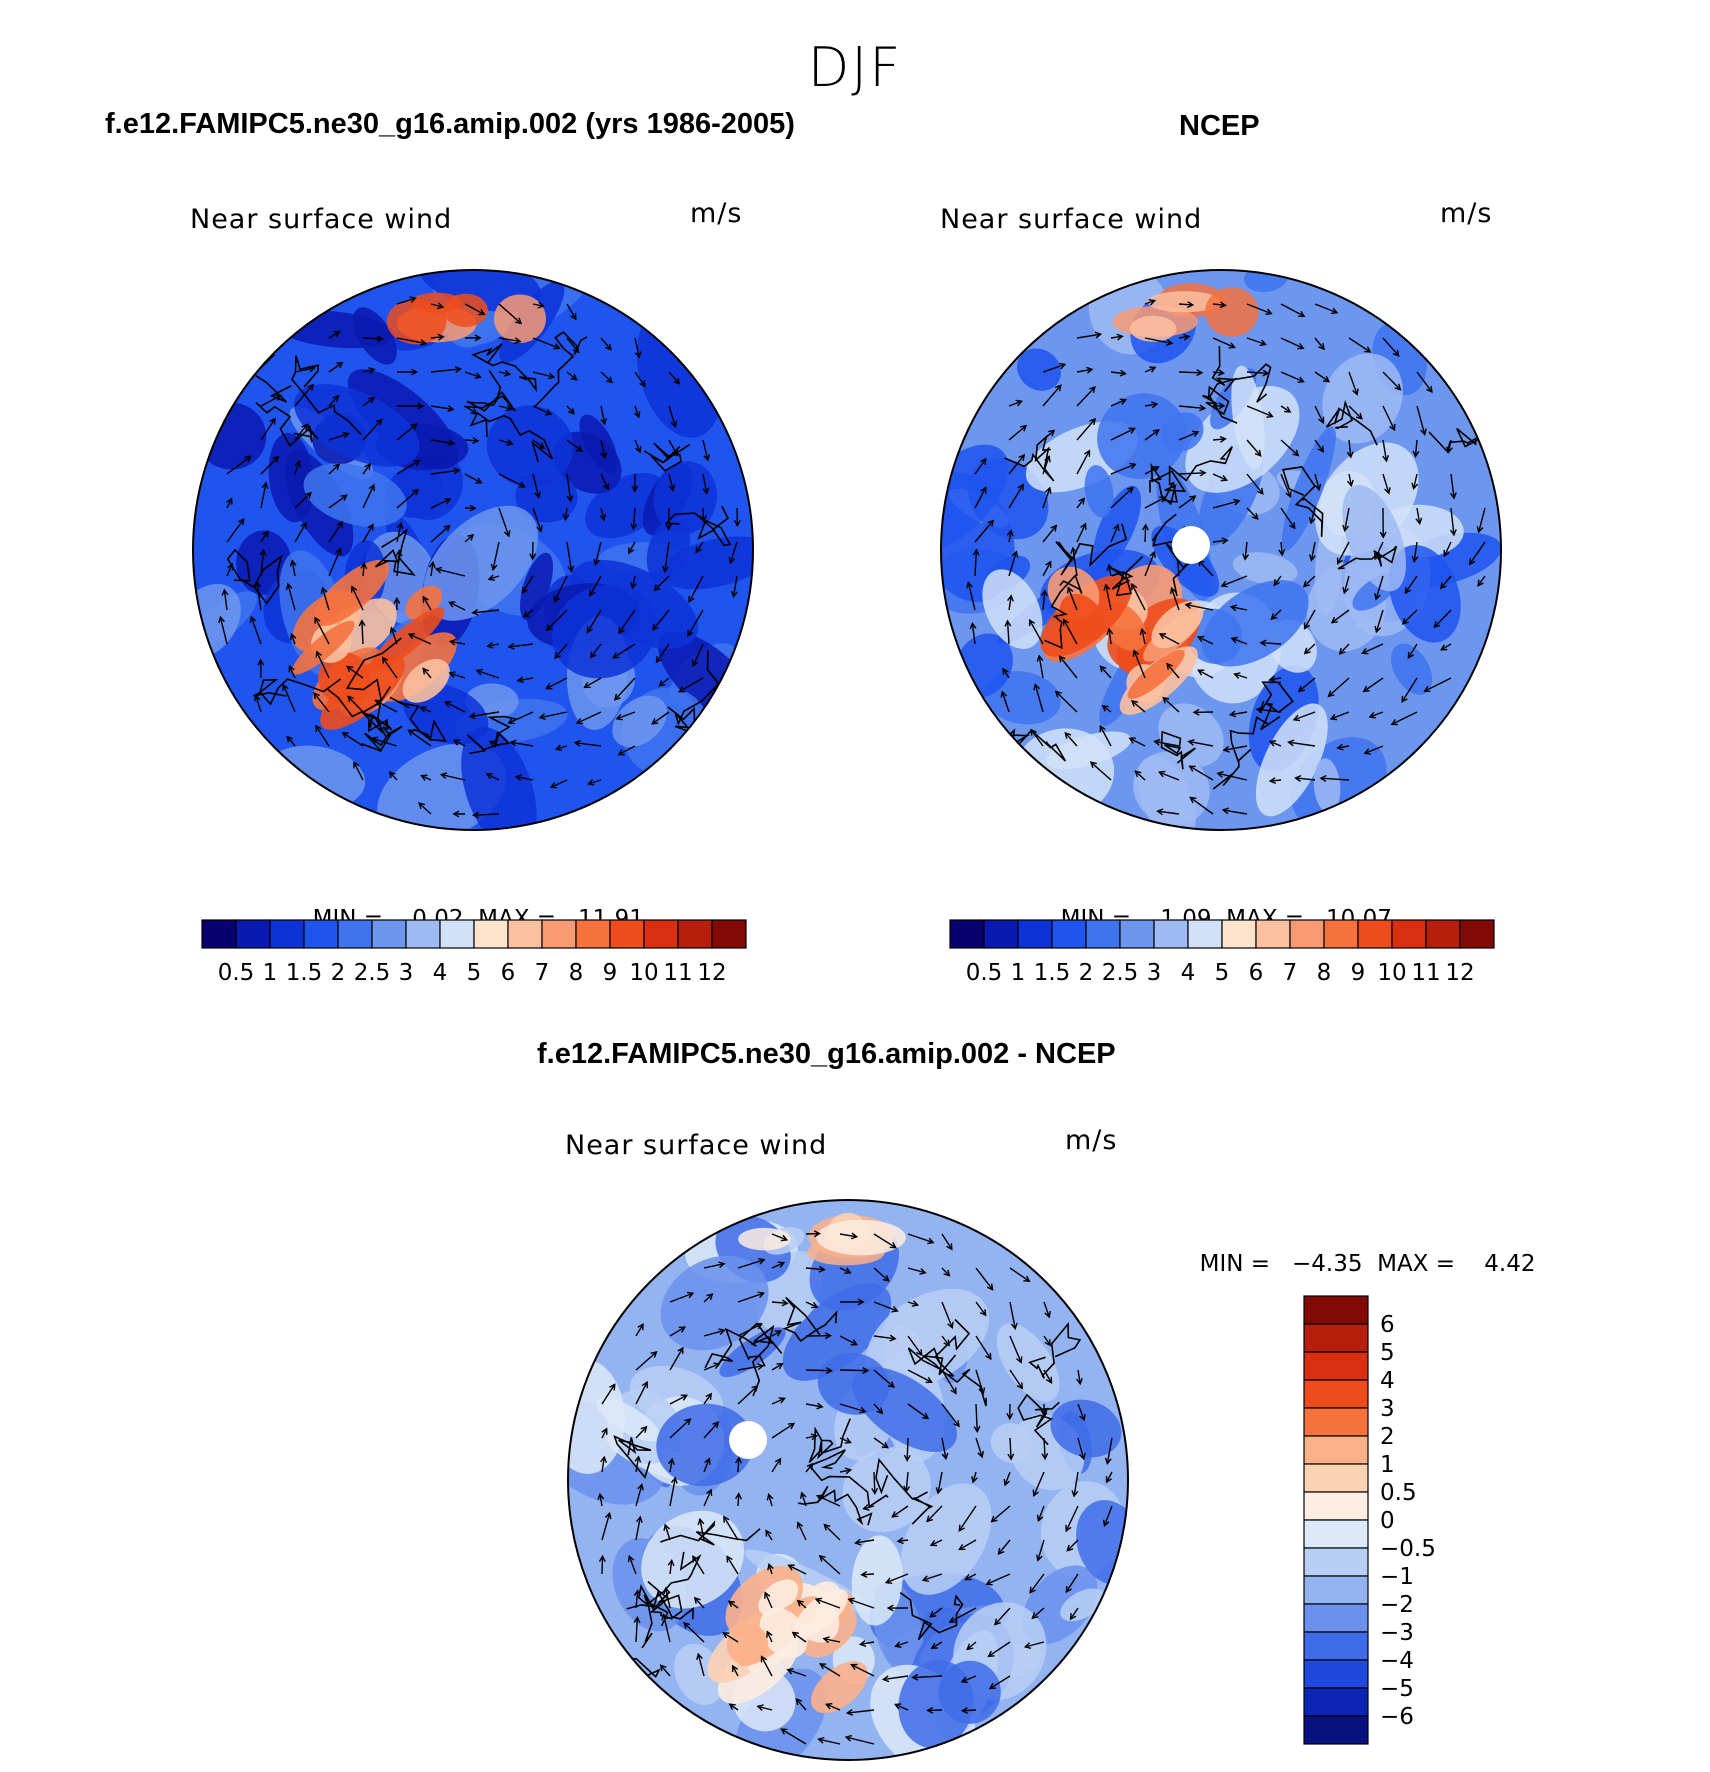 The image size is (1710, 1772). What do you see at coordinates (696, 1145) in the screenshot?
I see `panel3-variable-label: Near surface wind` at bounding box center [696, 1145].